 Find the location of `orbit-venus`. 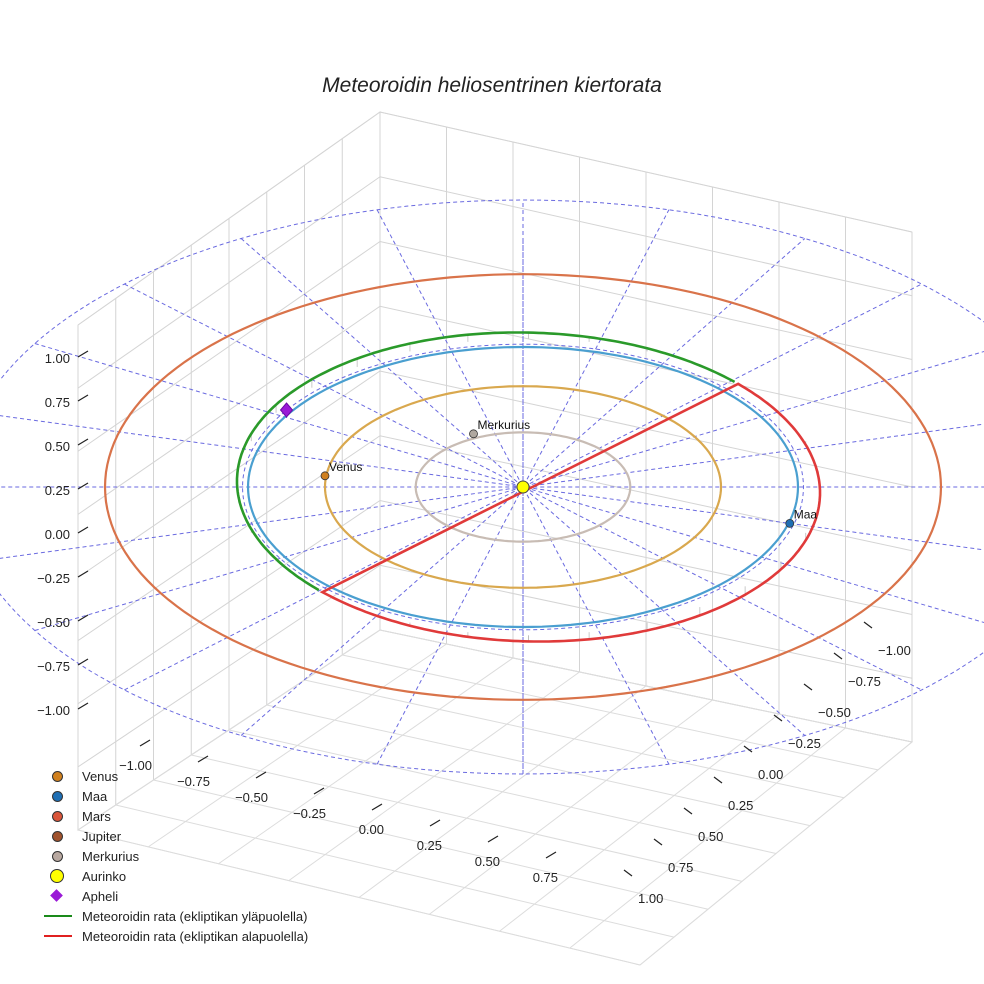

orbit-venus is located at coordinates (523, 487).